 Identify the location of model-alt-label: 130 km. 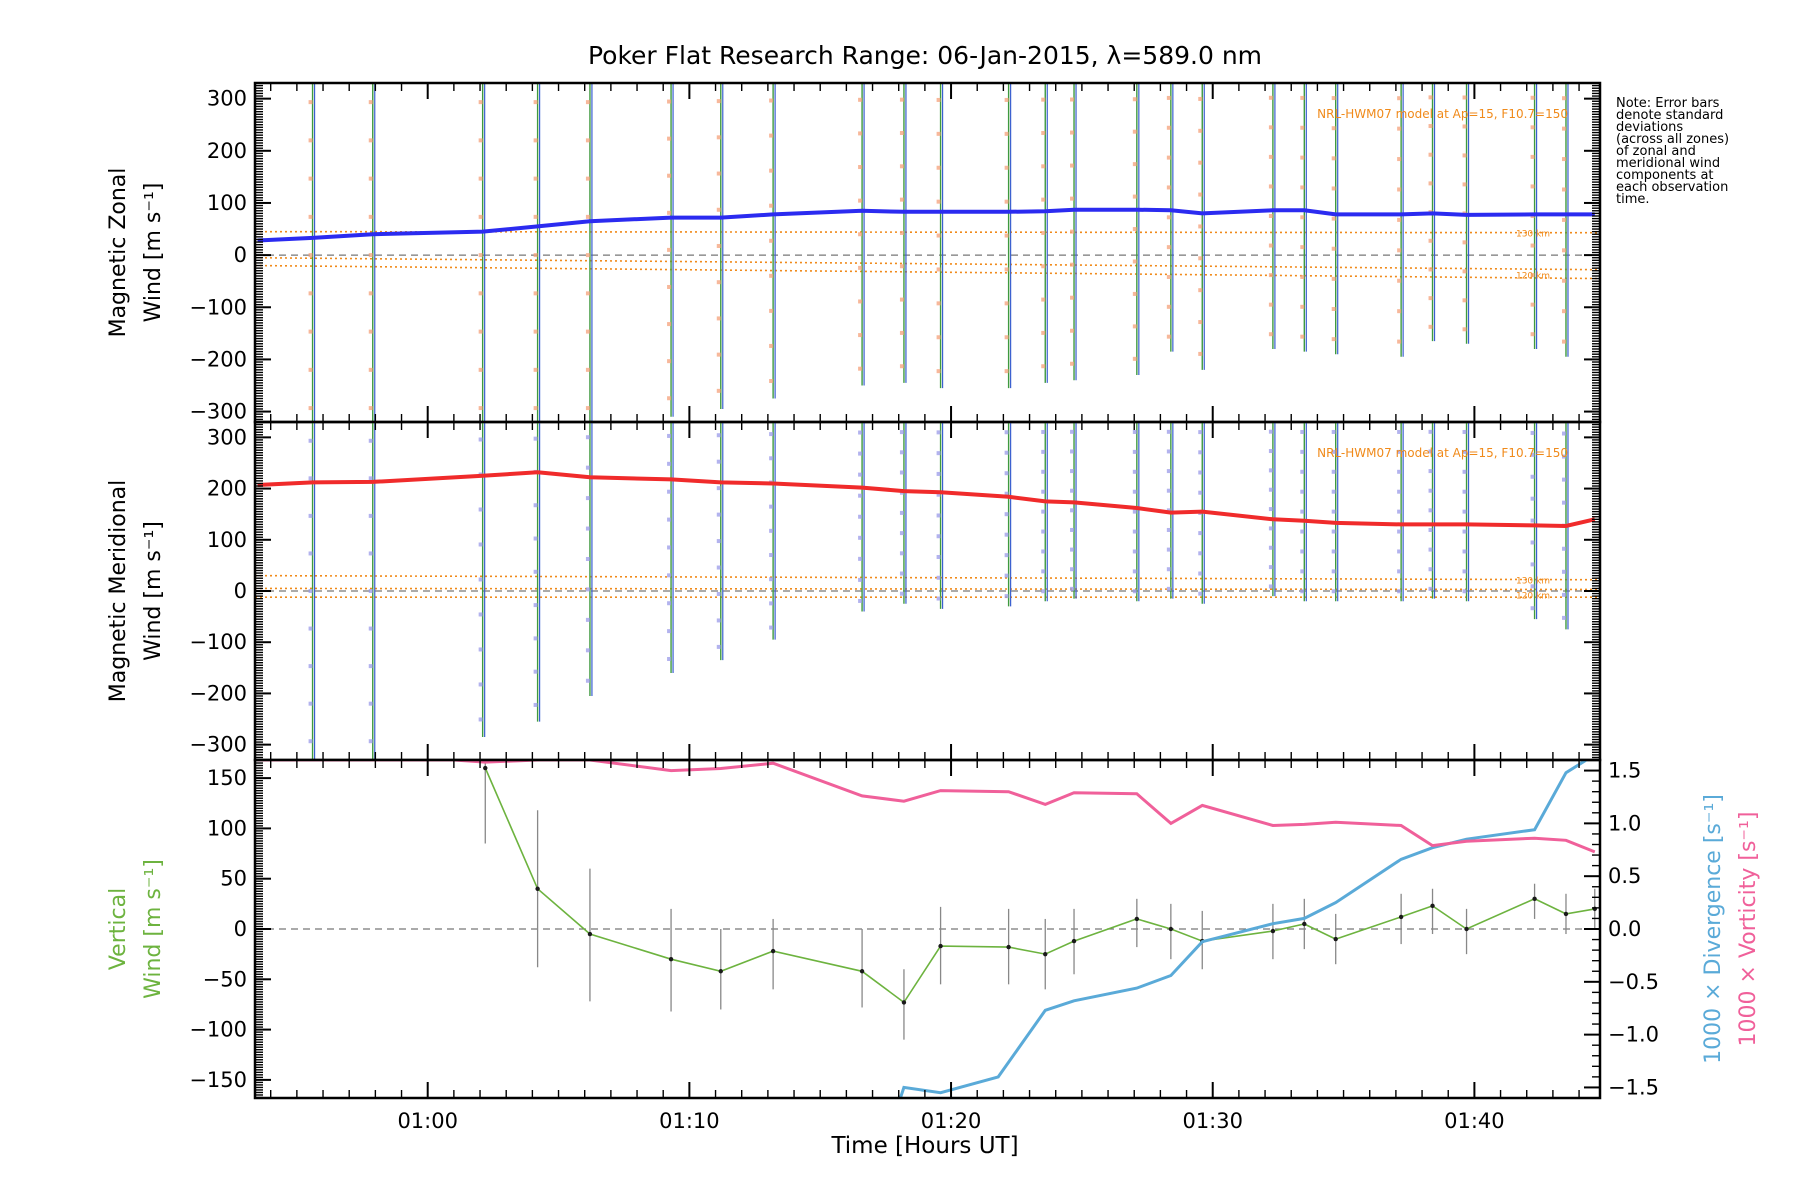
(1533, 235).